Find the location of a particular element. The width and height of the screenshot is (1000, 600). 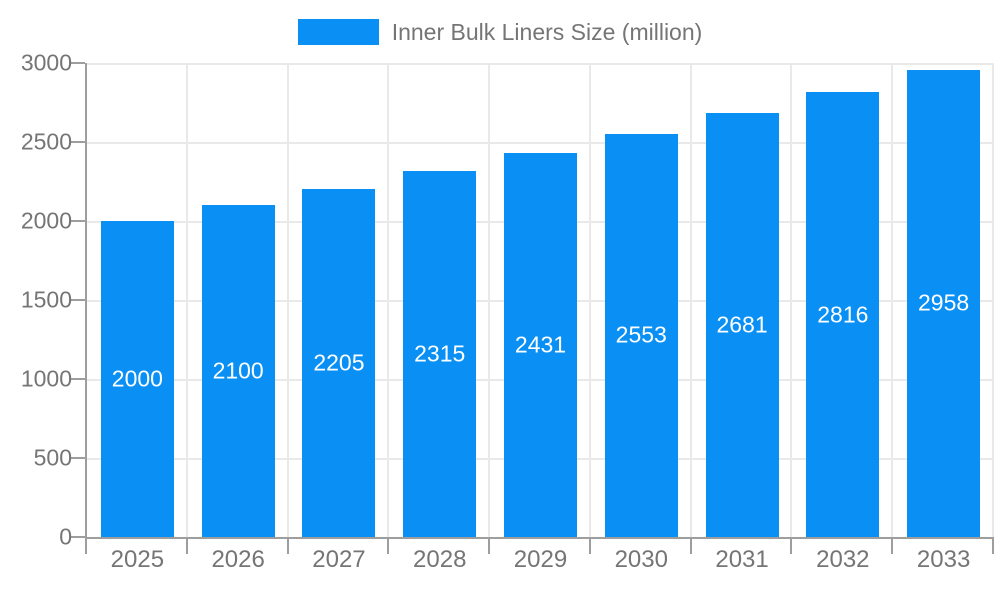

bar: 2205 is located at coordinates (339, 362).